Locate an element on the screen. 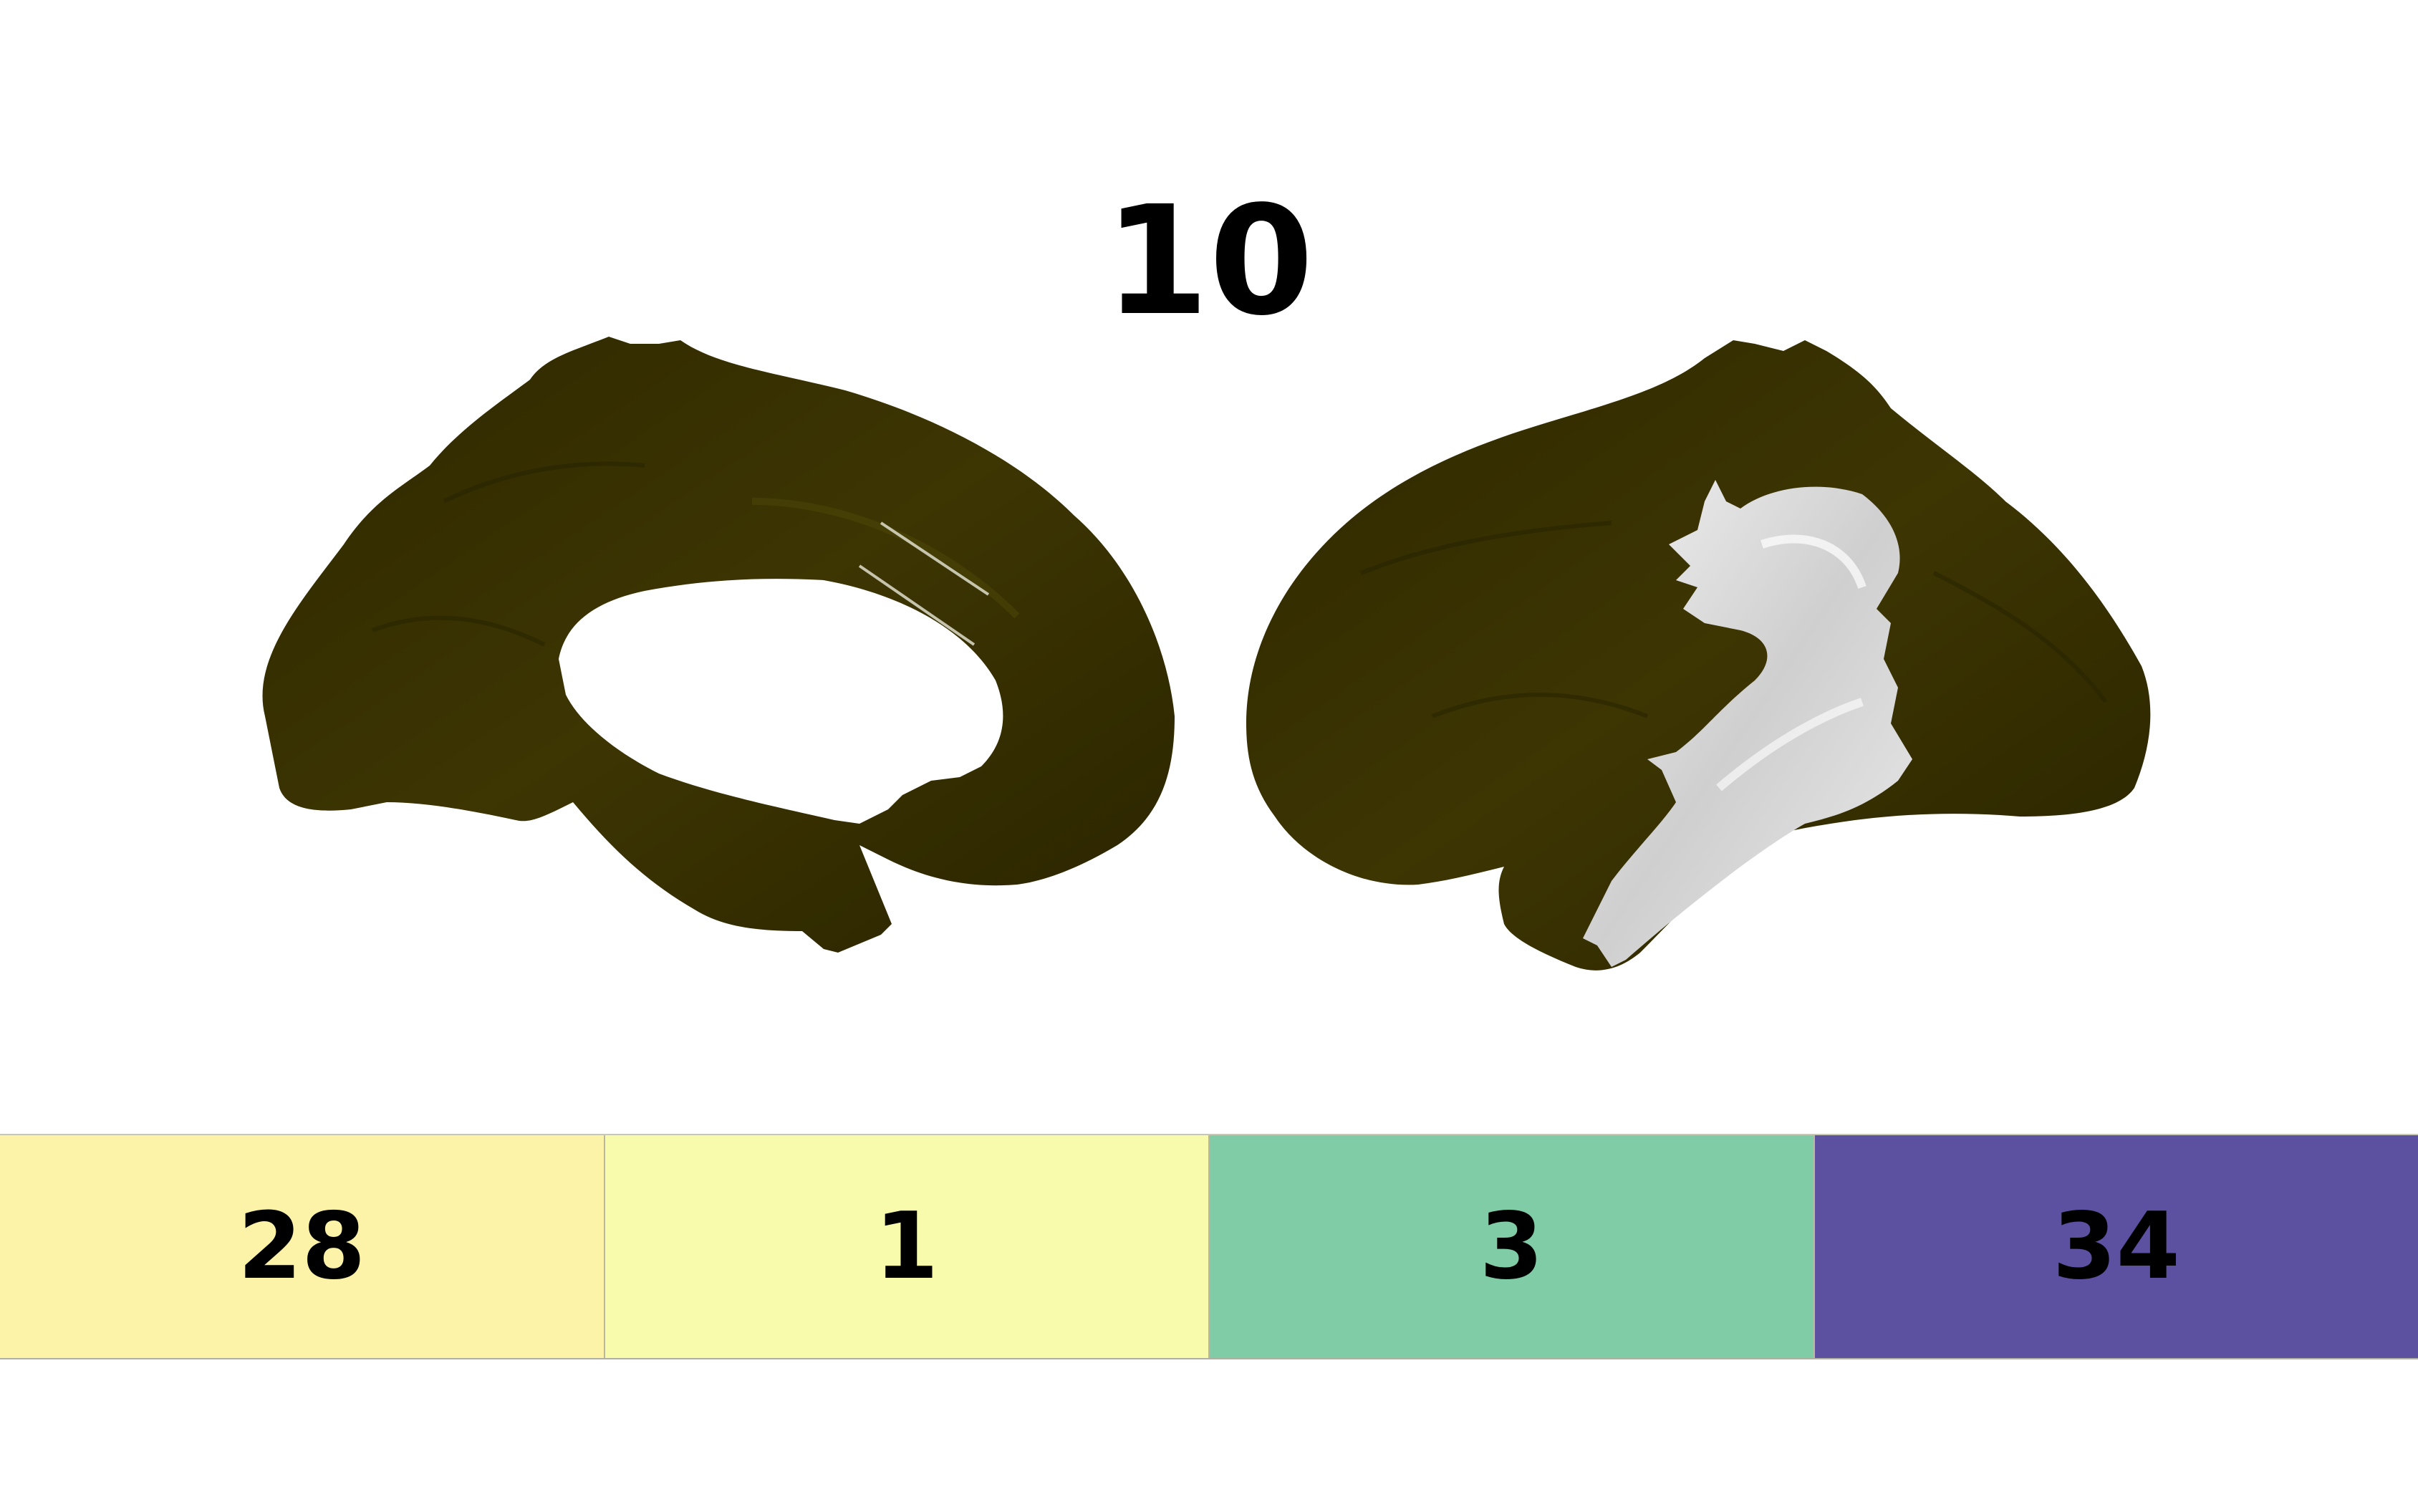  legend-label: 34 is located at coordinates (2116, 1246).